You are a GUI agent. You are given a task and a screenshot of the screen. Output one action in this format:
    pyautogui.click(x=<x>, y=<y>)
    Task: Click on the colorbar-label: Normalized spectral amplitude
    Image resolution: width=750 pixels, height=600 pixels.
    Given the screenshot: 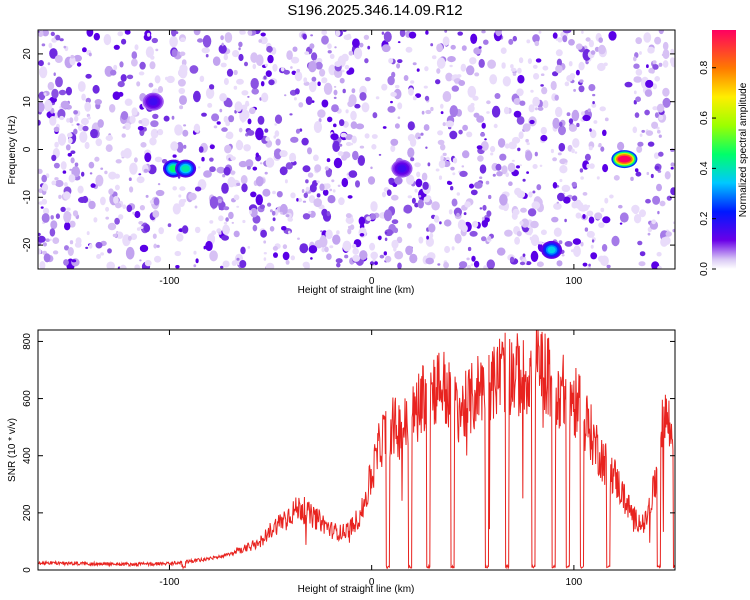 What is the action you would take?
    pyautogui.click(x=743, y=149)
    